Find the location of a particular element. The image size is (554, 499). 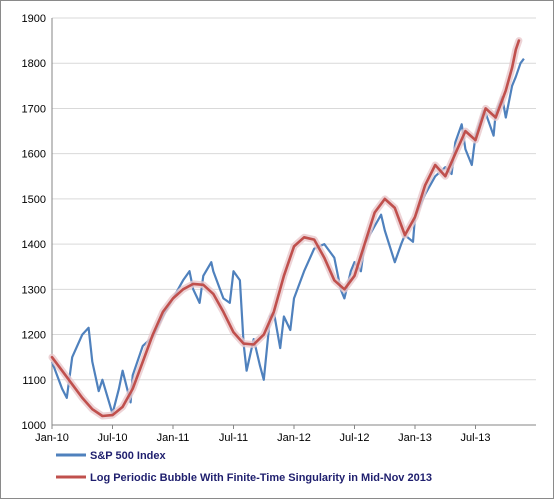

x-tick-label: Jan-11 is located at coordinates (173, 438).